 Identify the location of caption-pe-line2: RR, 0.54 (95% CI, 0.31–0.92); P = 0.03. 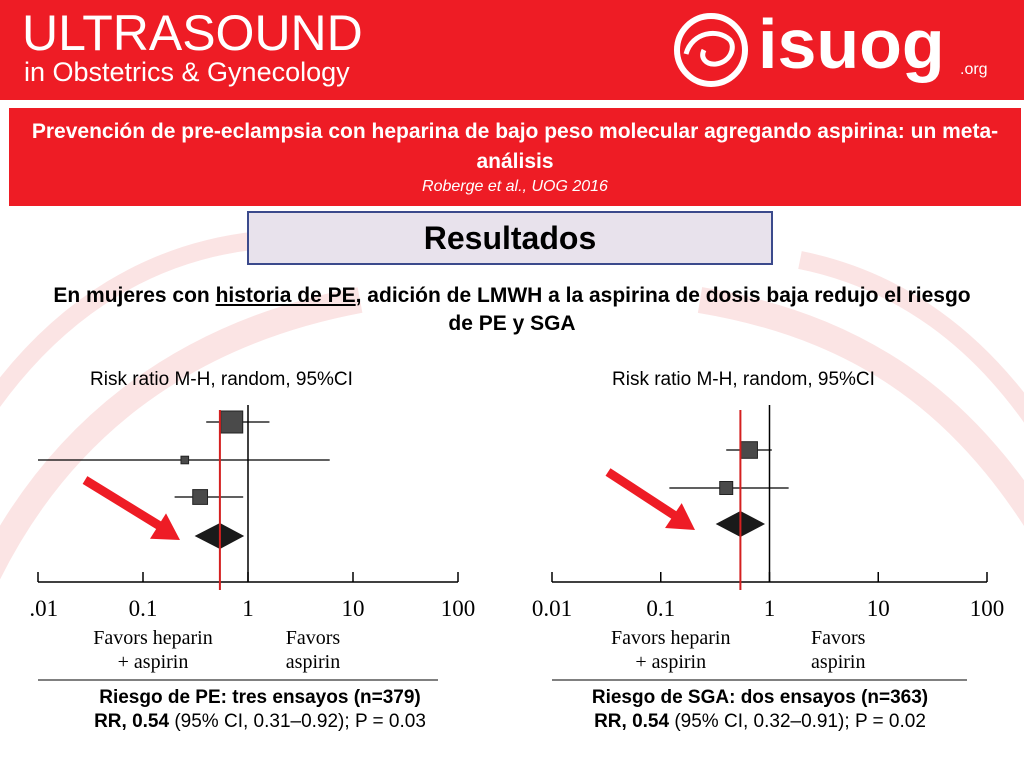
(260, 722).